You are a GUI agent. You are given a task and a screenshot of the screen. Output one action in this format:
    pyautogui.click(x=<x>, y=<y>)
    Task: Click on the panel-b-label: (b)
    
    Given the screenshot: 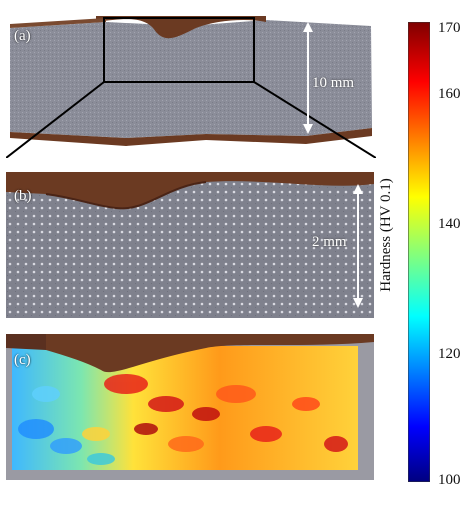 What is the action you would take?
    pyautogui.click(x=23, y=196)
    